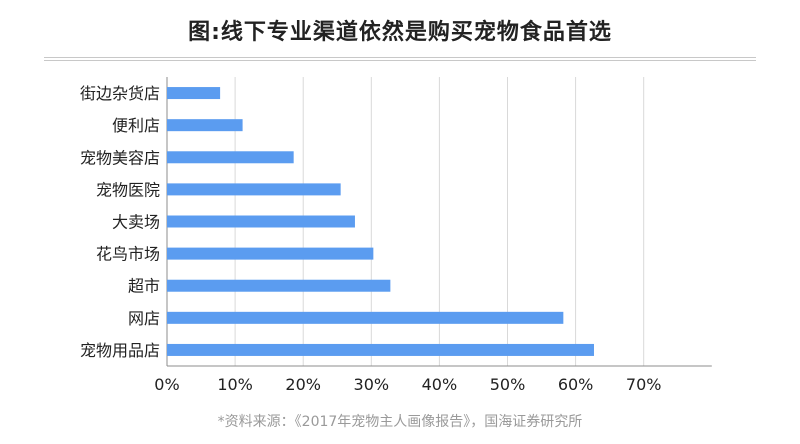 The image size is (800, 444). Describe the element at coordinates (400, 32) in the screenshot. I see `chart-title: 图:线下专业渠道依然是购买宠物食品首选` at that location.